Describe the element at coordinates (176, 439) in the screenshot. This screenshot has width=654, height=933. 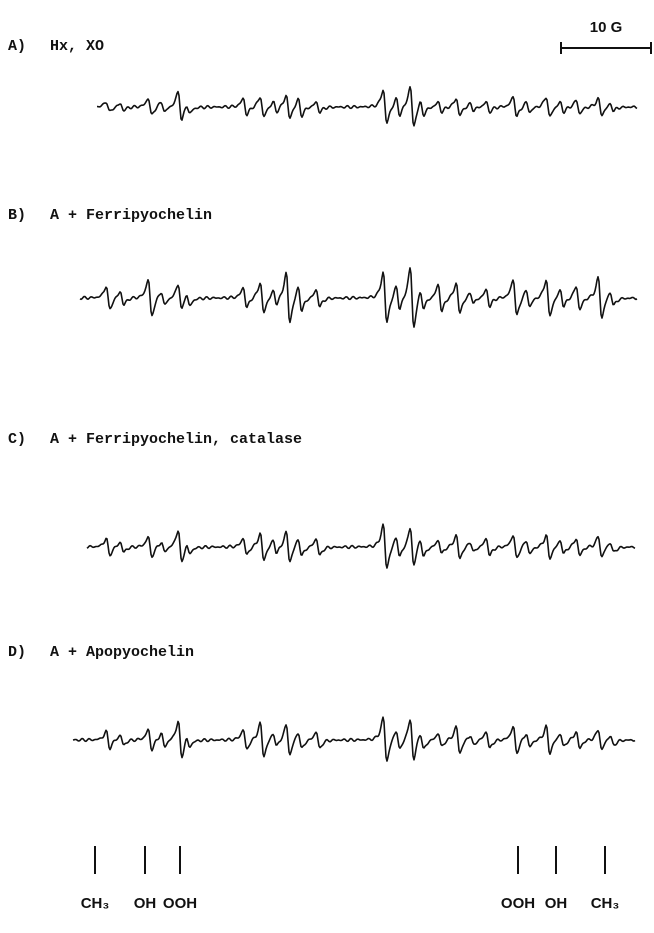
I see `panel-label: A + Ferripyochelin, catalase` at that location.